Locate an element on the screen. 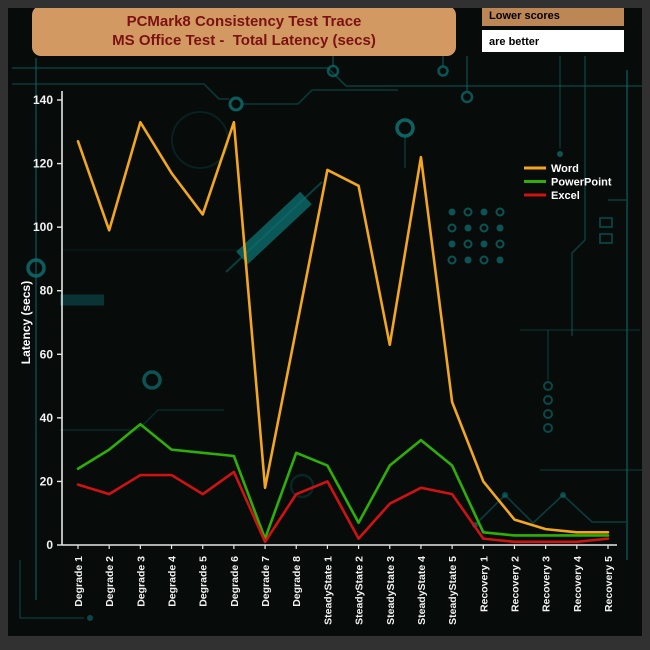 The image size is (650, 650). y-axis-title: Latency (secs) is located at coordinates (26, 322).